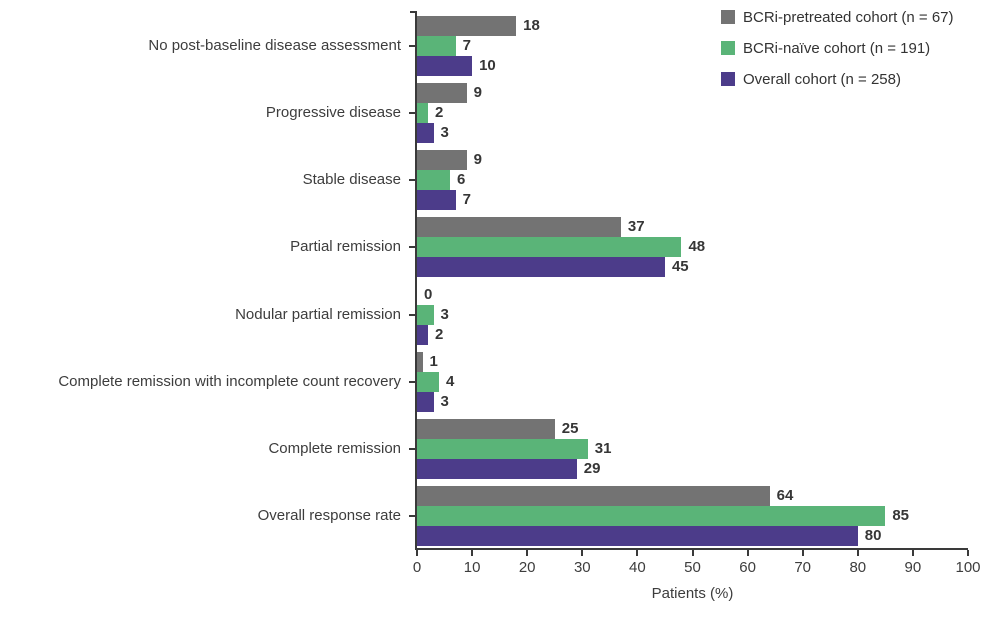 This screenshot has width=1000, height=629. What do you see at coordinates (461, 180) in the screenshot?
I see `bar-value-label: 6` at bounding box center [461, 180].